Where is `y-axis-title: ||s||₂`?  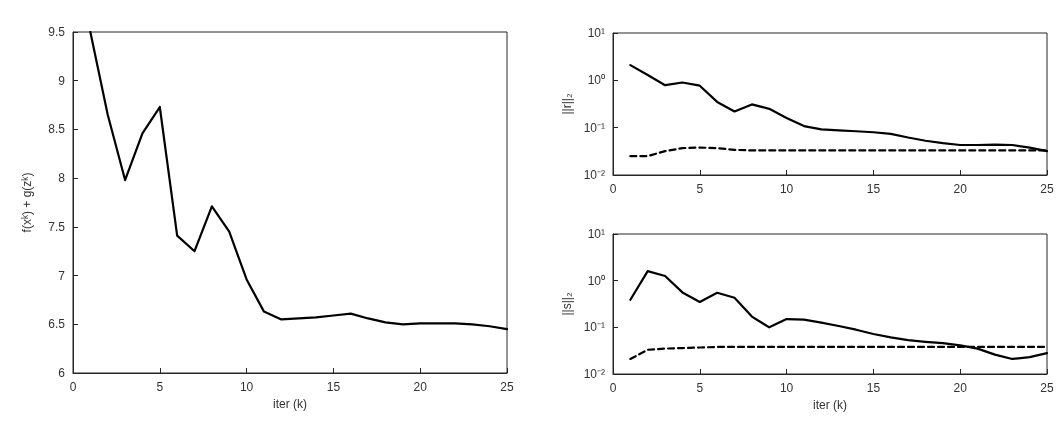
y-axis-title: ||s||₂ is located at coordinates (566, 304).